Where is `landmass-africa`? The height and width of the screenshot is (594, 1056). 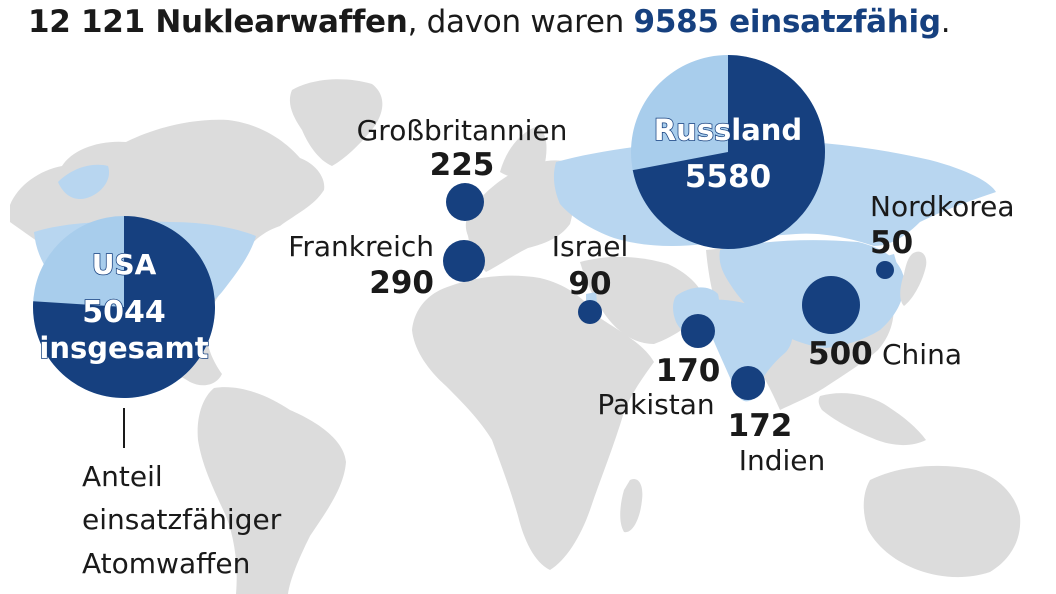
landmass-africa is located at coordinates (533, 422).